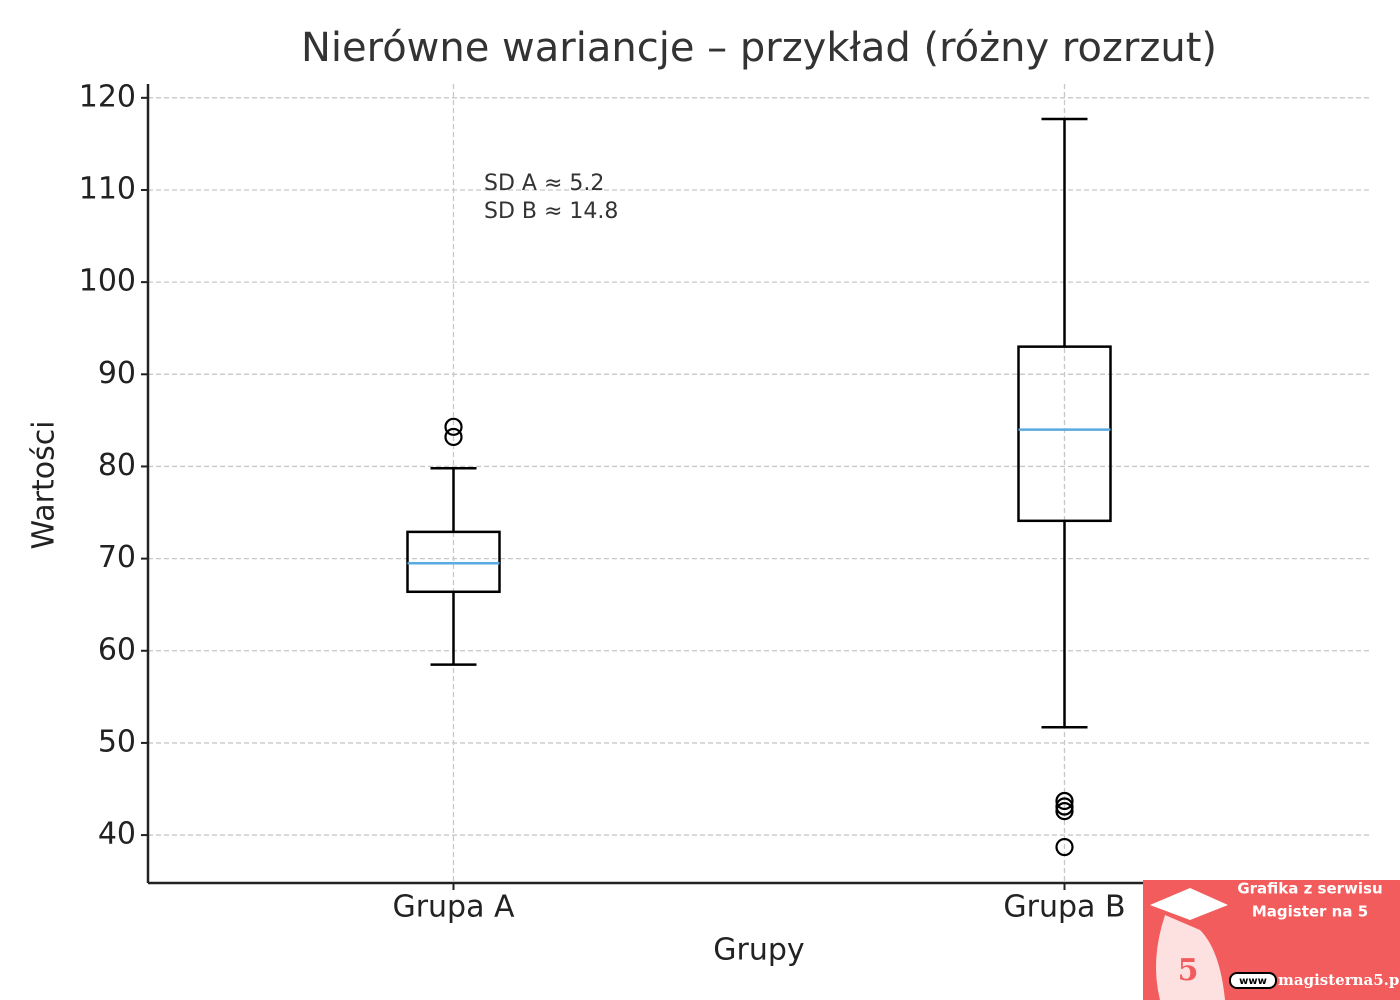 The width and height of the screenshot is (1400, 1000). Describe the element at coordinates (117, 373) in the screenshot. I see `y-tick-label: 90` at that location.